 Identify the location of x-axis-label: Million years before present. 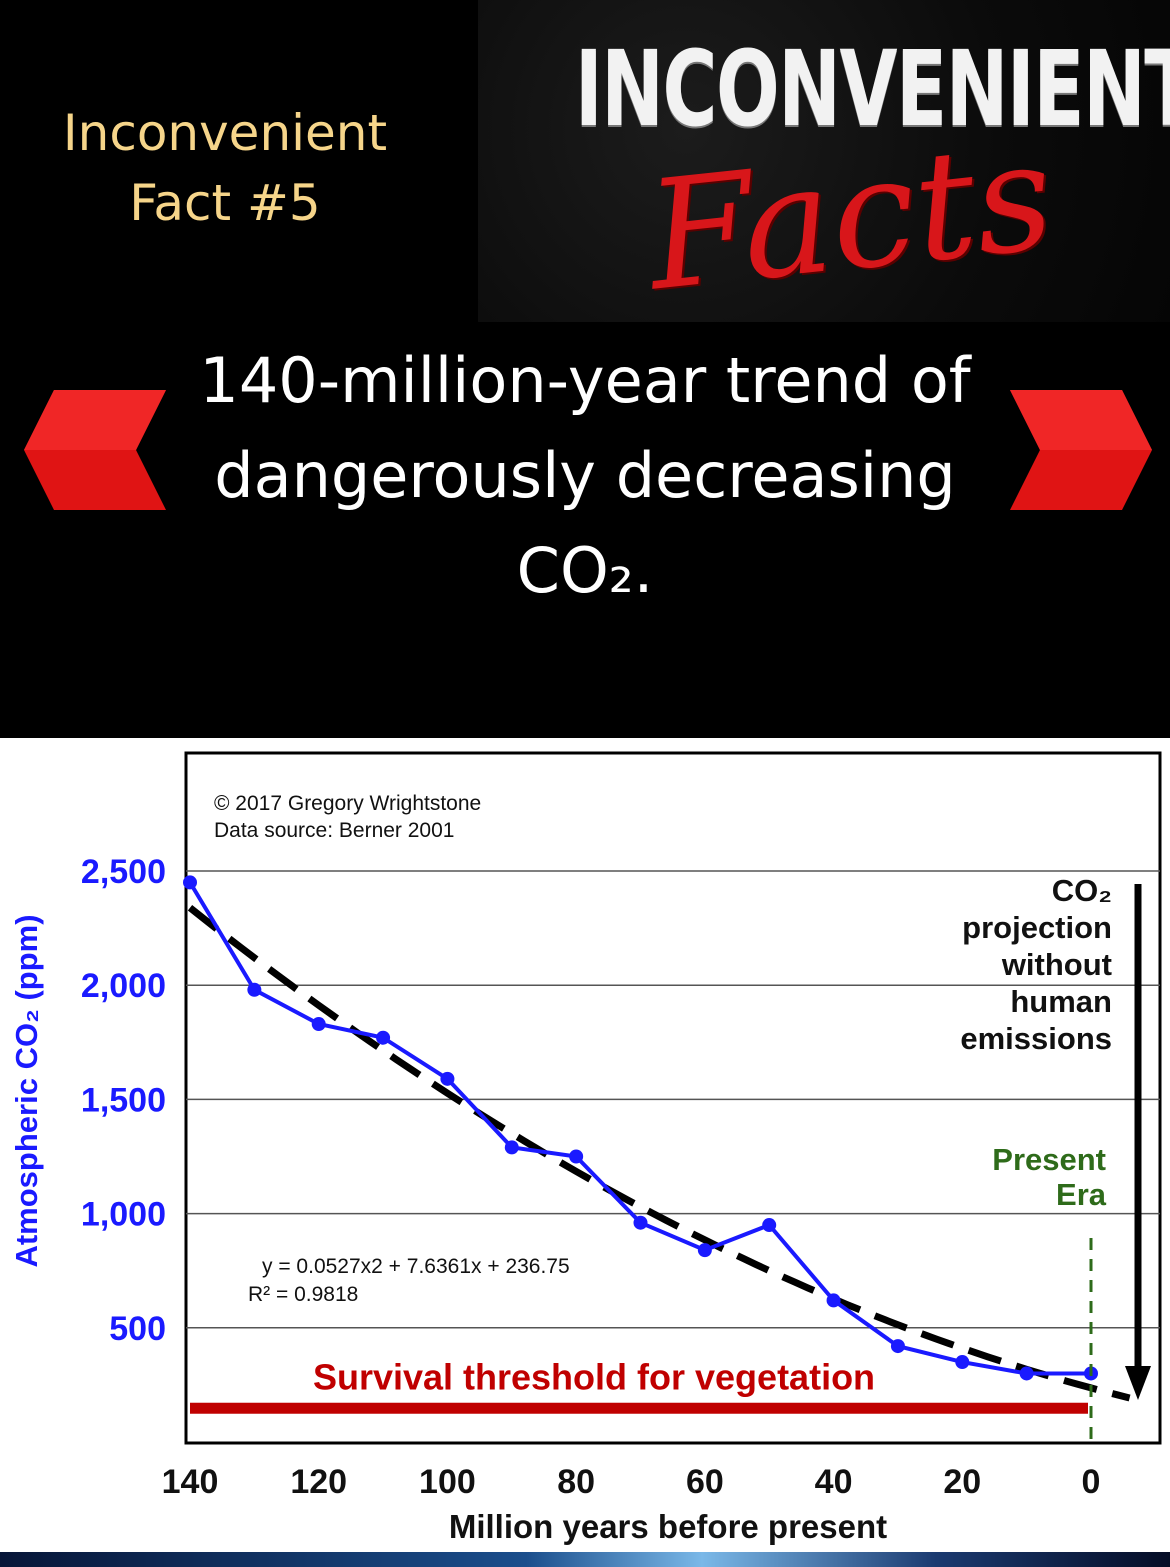
(668, 1526).